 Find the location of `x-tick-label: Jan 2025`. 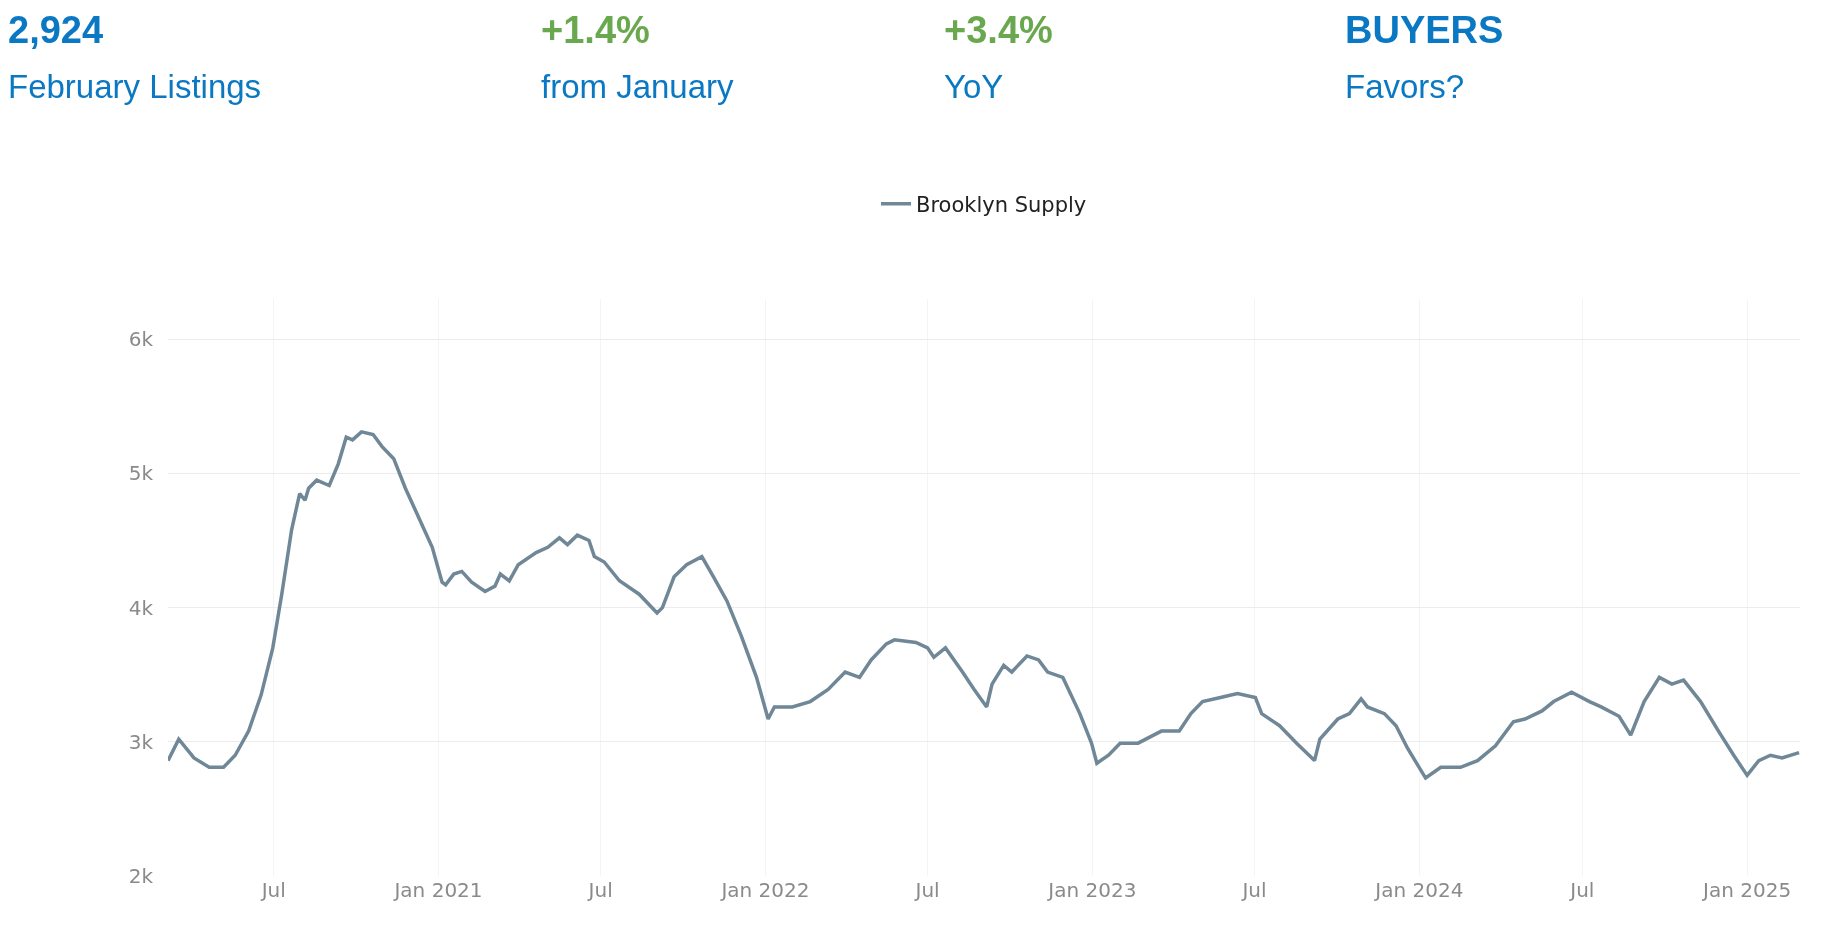

x-tick-label: Jan 2025 is located at coordinates (1746, 890).